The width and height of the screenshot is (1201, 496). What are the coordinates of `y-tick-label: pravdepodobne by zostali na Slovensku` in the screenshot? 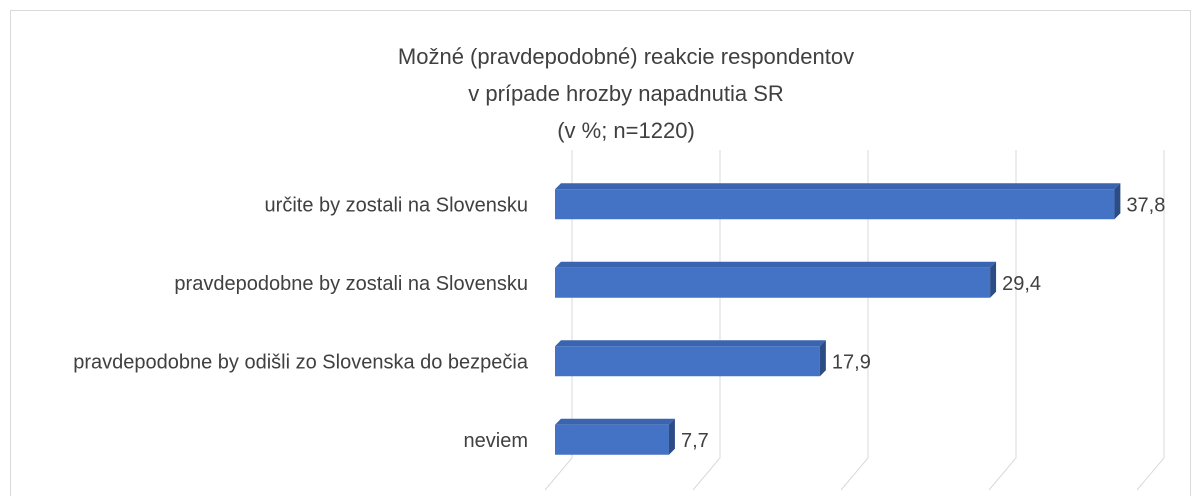 It's located at (351, 284).